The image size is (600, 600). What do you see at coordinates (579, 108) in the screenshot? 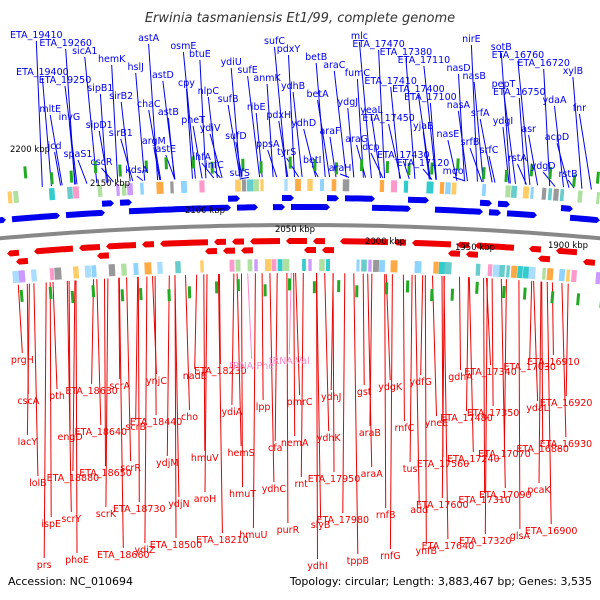
I see `gene-label: fnr` at bounding box center [579, 108].